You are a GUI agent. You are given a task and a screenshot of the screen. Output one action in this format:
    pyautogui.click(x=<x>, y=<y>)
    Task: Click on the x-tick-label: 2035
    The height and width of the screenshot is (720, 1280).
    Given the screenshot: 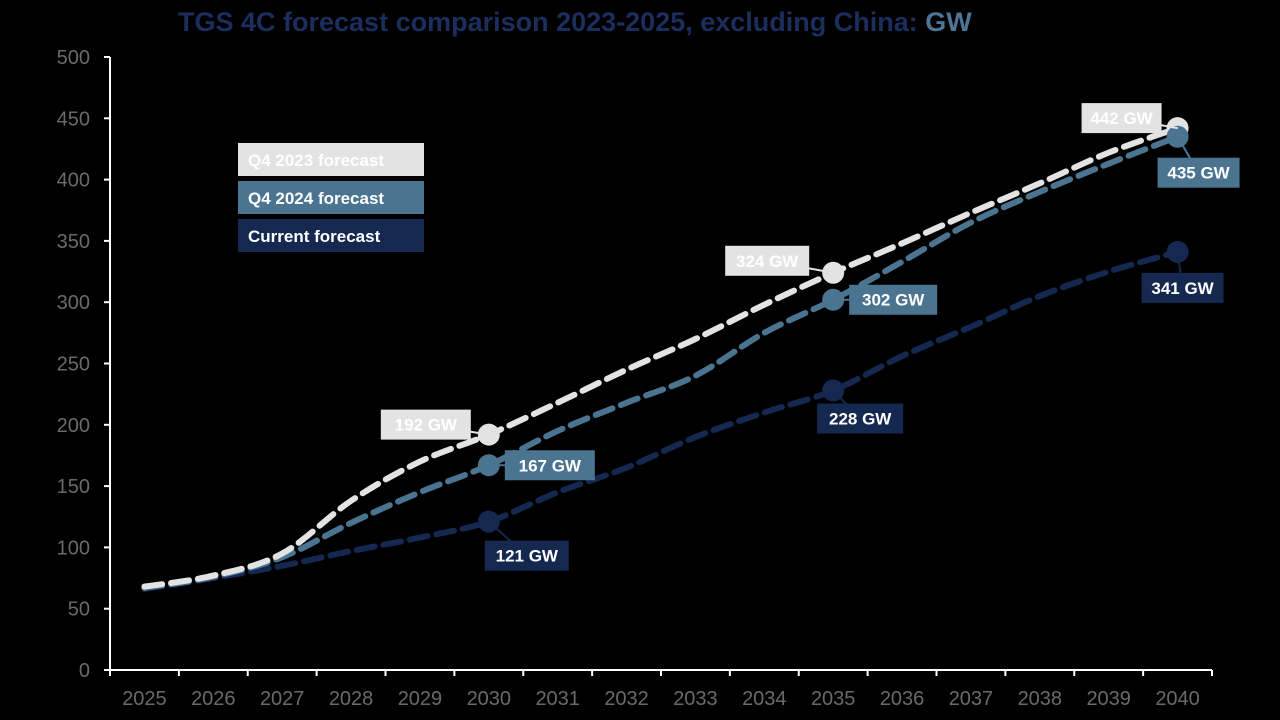 What is the action you would take?
    pyautogui.click(x=833, y=699)
    